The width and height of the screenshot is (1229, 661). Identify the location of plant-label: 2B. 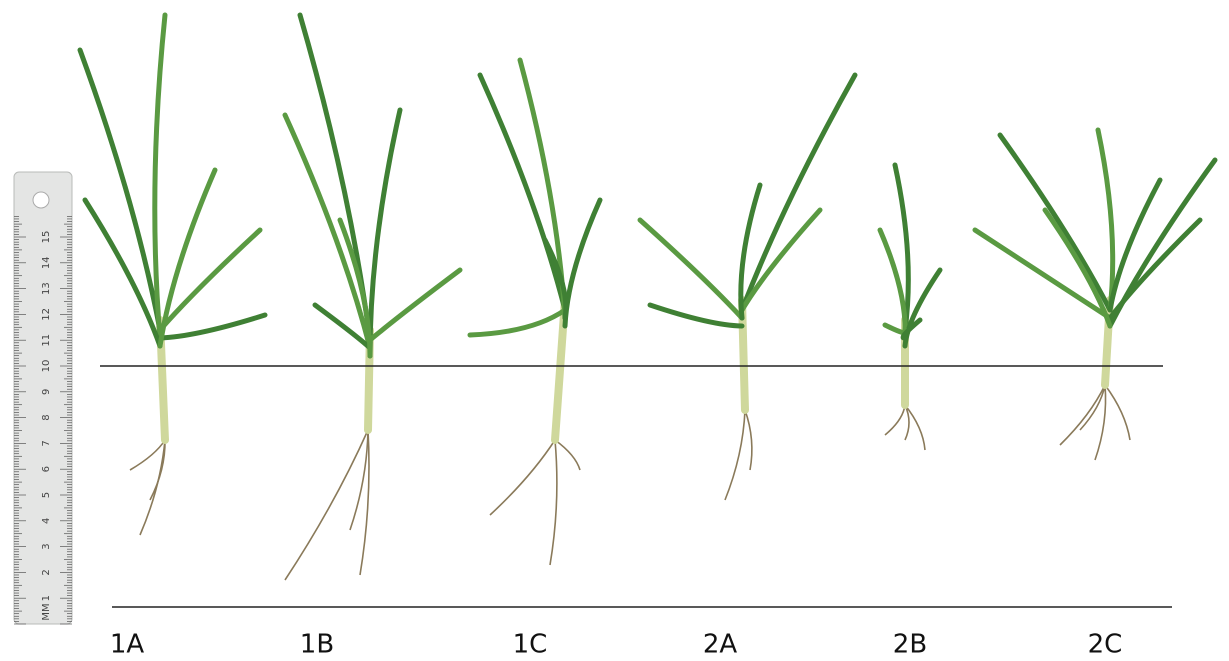
(910, 645).